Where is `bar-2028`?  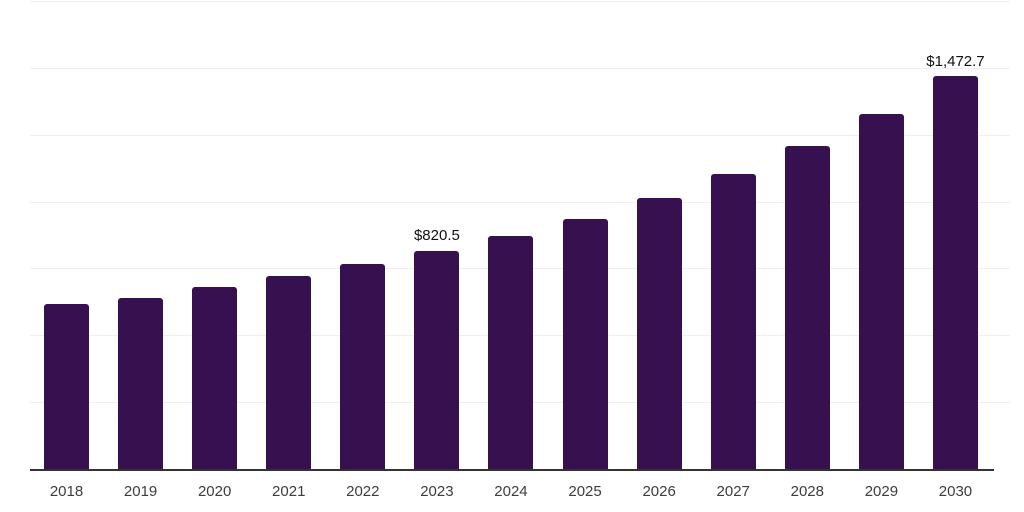
bar-2028 is located at coordinates (807, 307).